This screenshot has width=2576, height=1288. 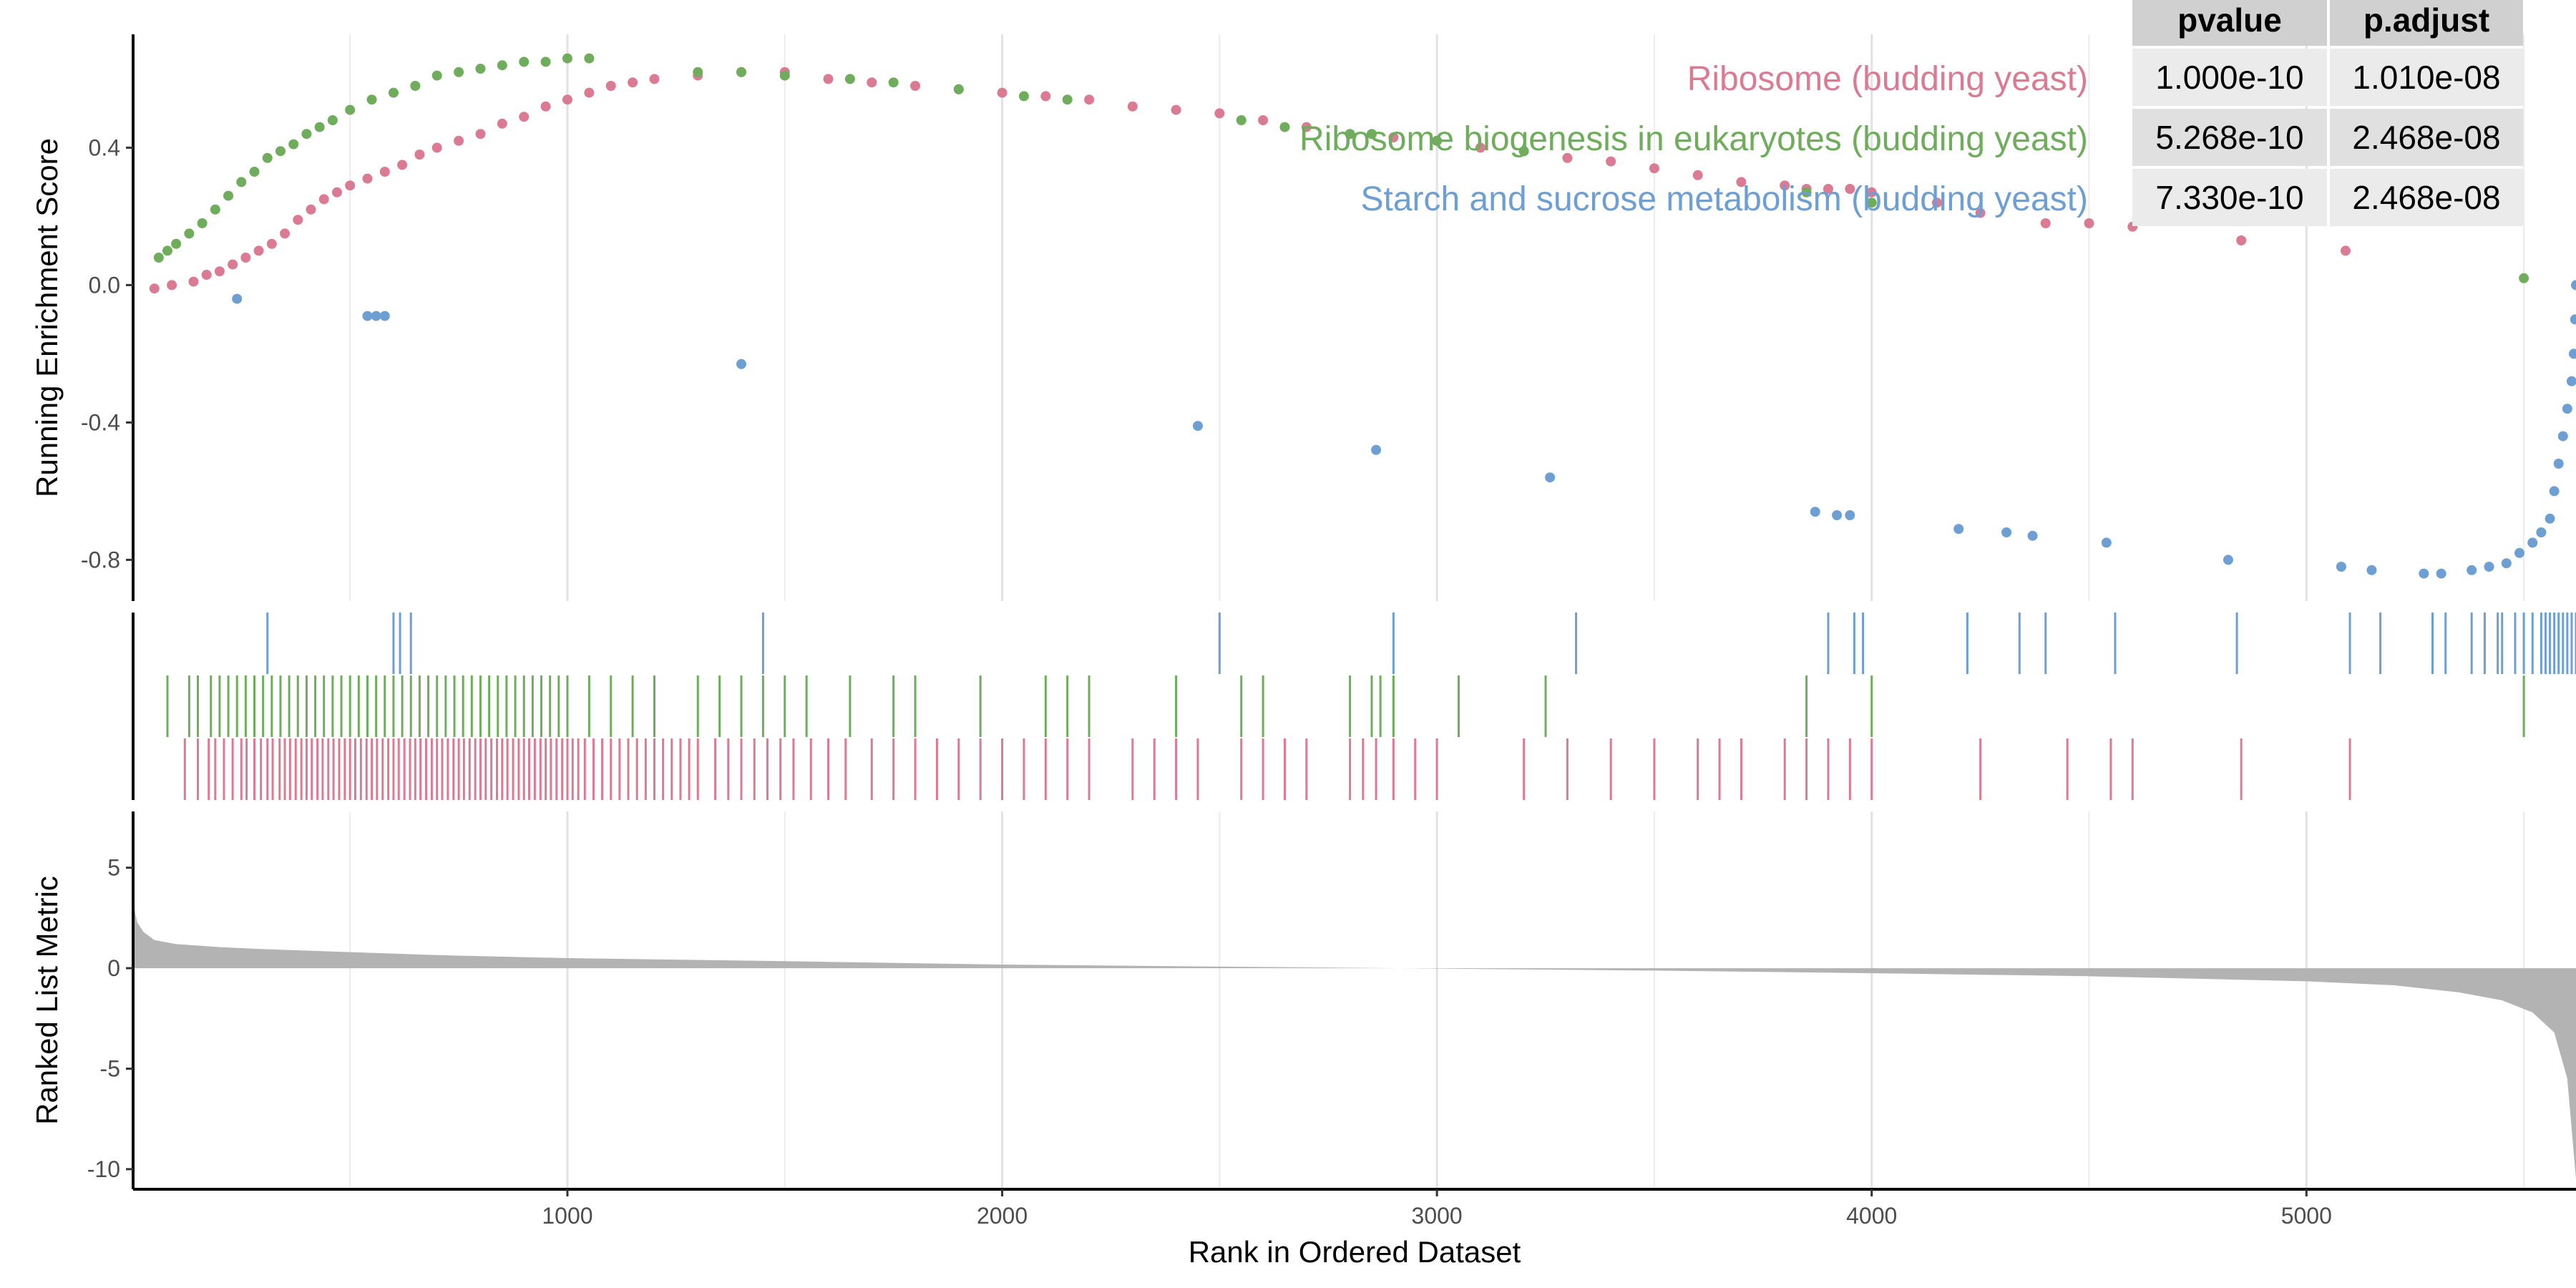 What do you see at coordinates (1871, 1216) in the screenshot?
I see `x-tick-label: 4000` at bounding box center [1871, 1216].